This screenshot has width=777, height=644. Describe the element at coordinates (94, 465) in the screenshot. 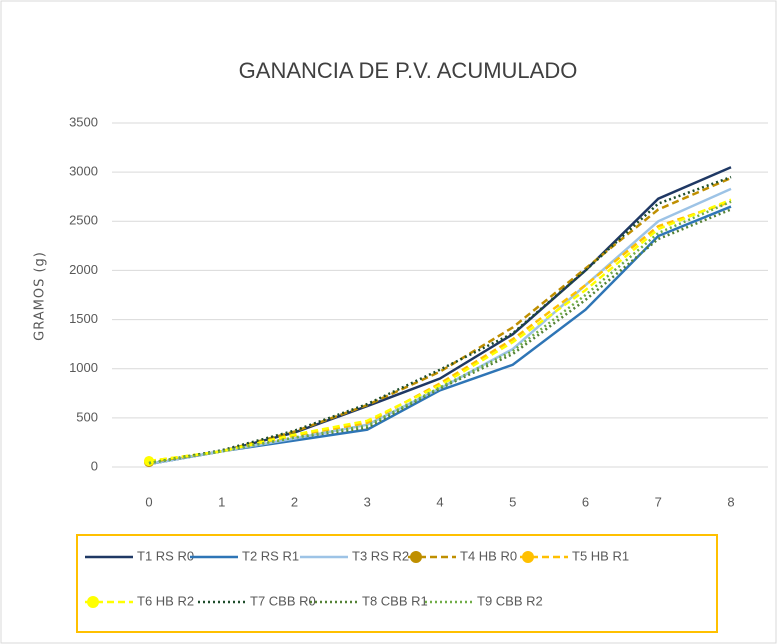

I see `y-tick-label: 0` at that location.